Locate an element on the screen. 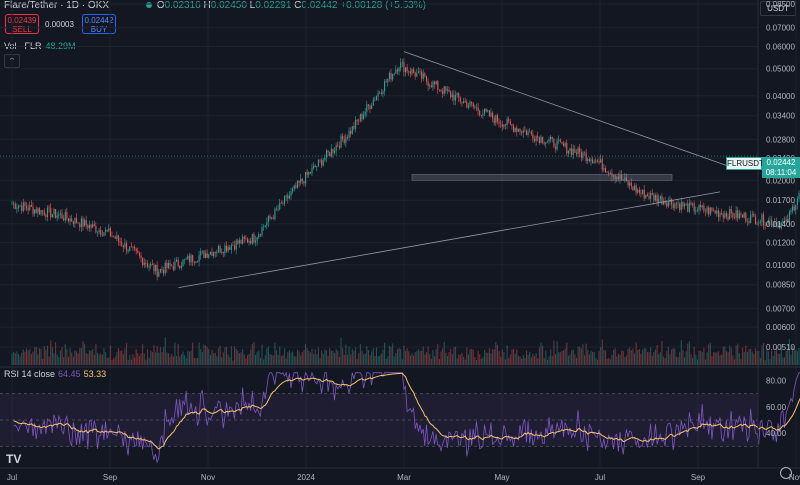 This screenshot has width=800, height=485. buy-button: 0.02442 BUY is located at coordinates (99, 24).